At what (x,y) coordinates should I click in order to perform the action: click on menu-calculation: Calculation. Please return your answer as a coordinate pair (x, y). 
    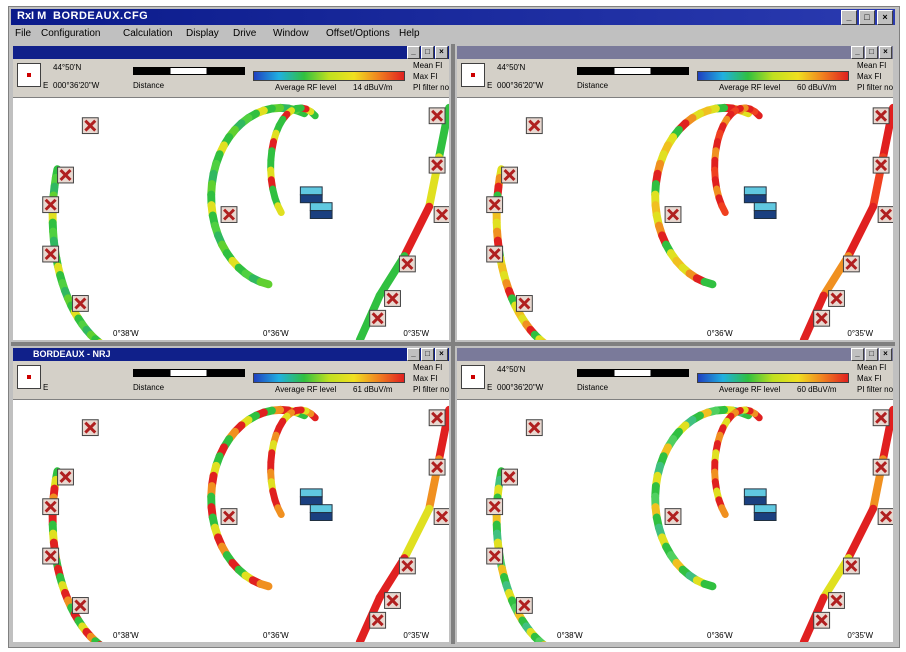
    Looking at the image, I should click on (148, 33).